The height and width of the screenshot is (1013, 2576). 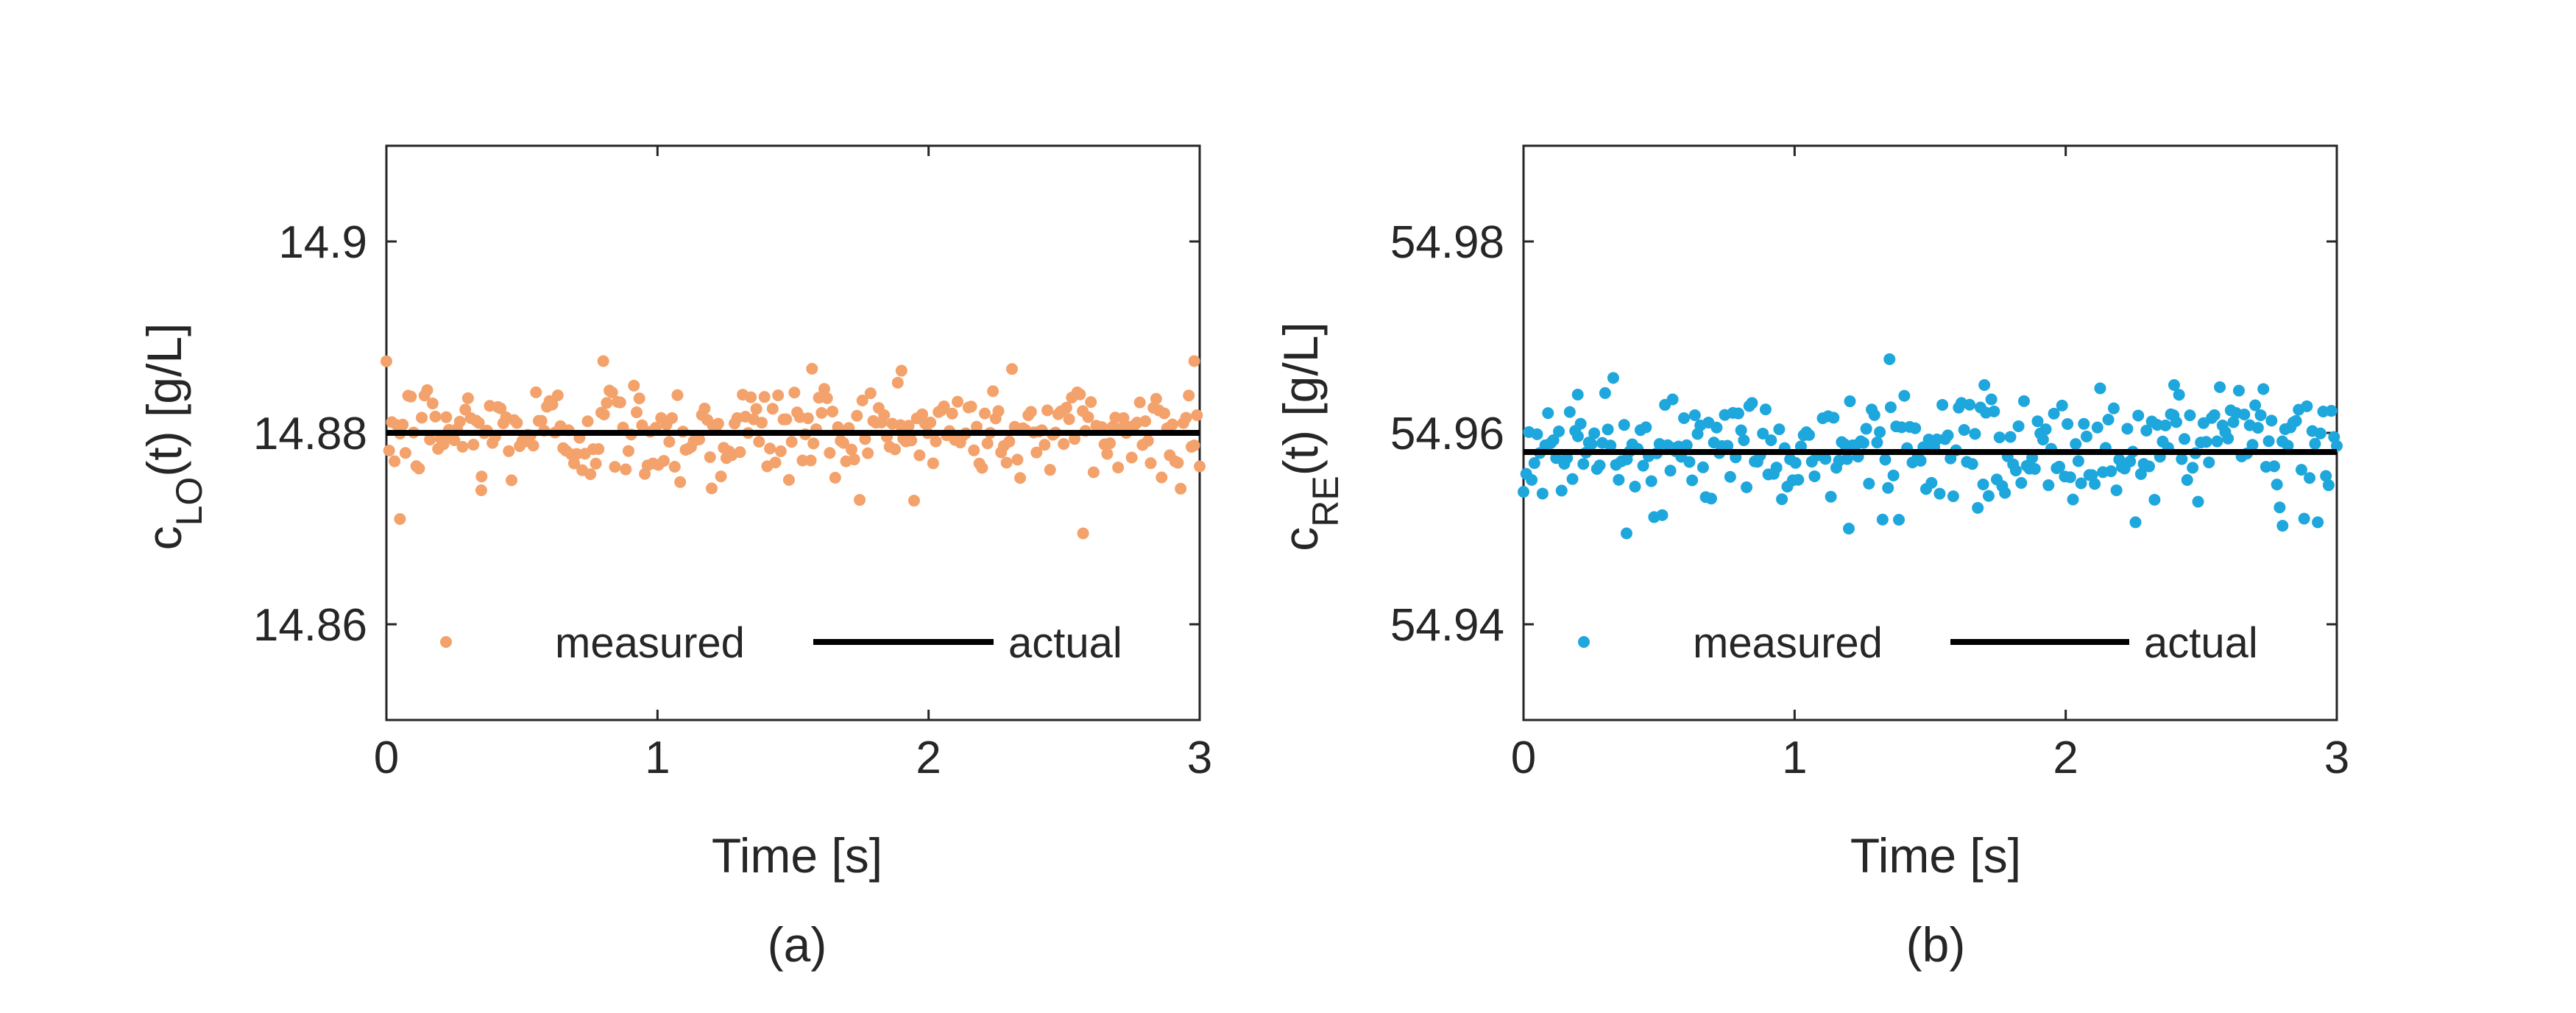 What do you see at coordinates (1523, 758) in the screenshot?
I see `x-tick-label: 0` at bounding box center [1523, 758].